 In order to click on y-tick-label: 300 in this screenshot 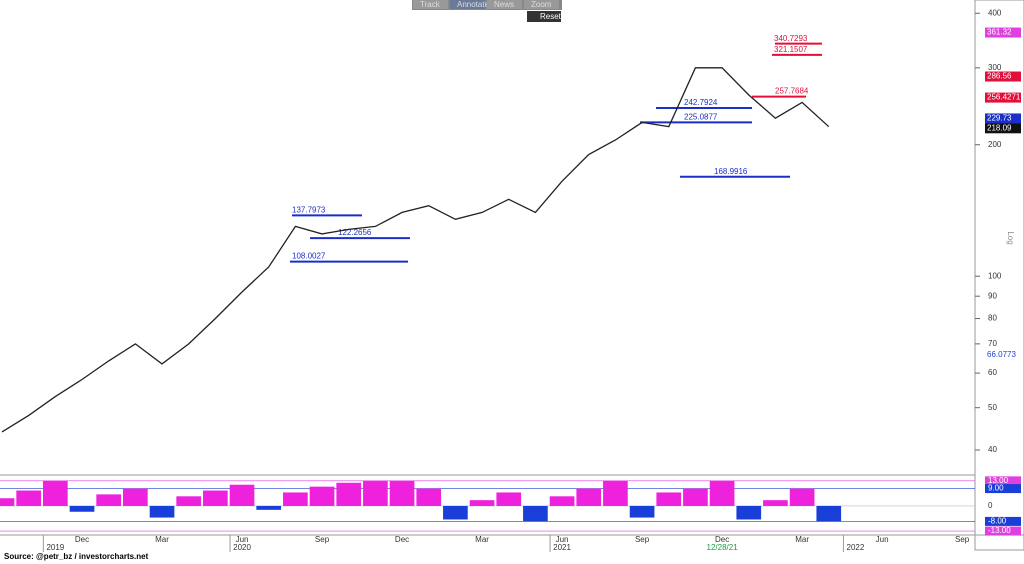, I will do `click(995, 67)`.